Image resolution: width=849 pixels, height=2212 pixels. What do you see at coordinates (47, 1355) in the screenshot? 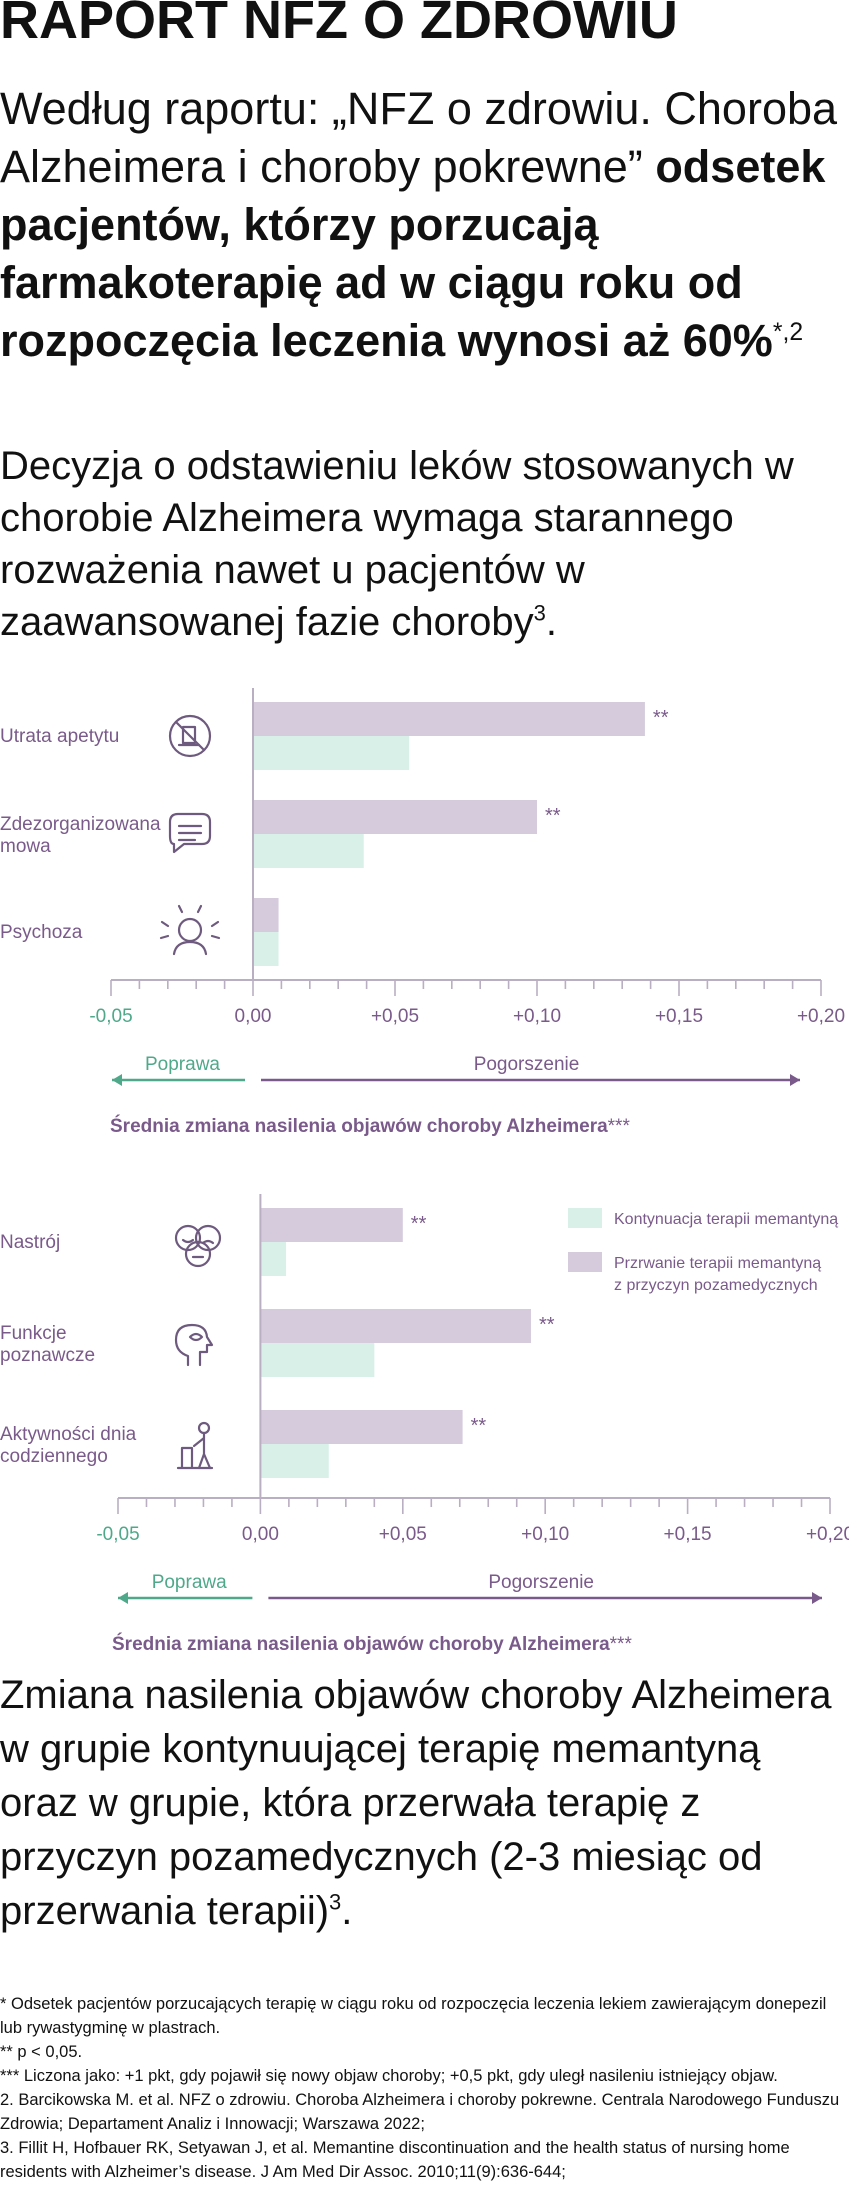
I see `category-label-line: poznawcze` at bounding box center [47, 1355].